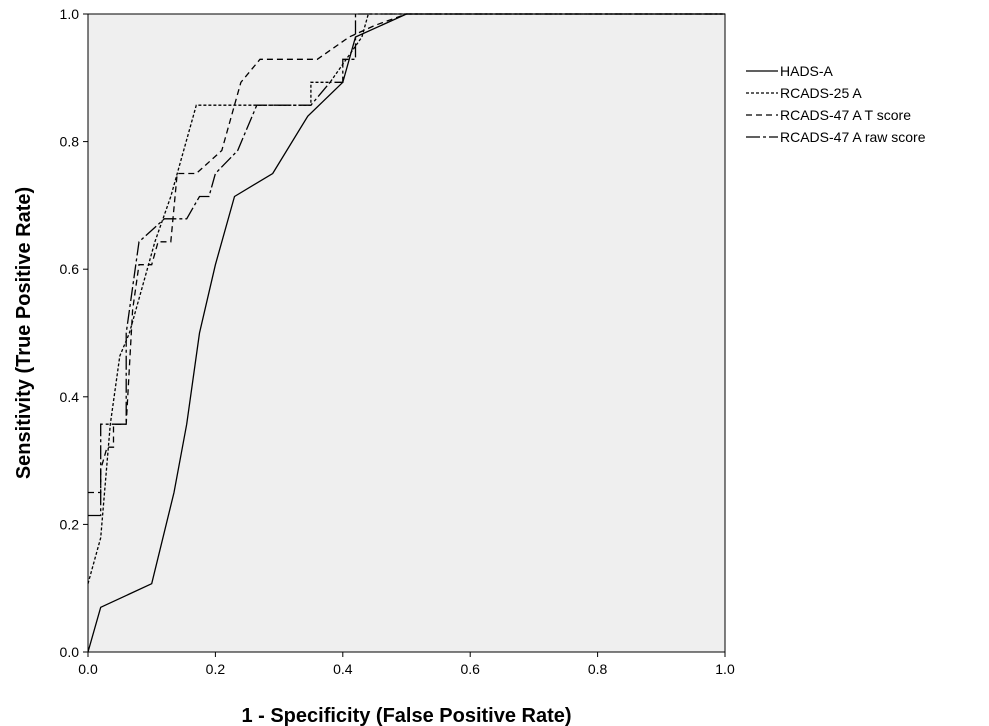 Image resolution: width=989 pixels, height=726 pixels. I want to click on legend-label-1: HADS-A, so click(807, 71).